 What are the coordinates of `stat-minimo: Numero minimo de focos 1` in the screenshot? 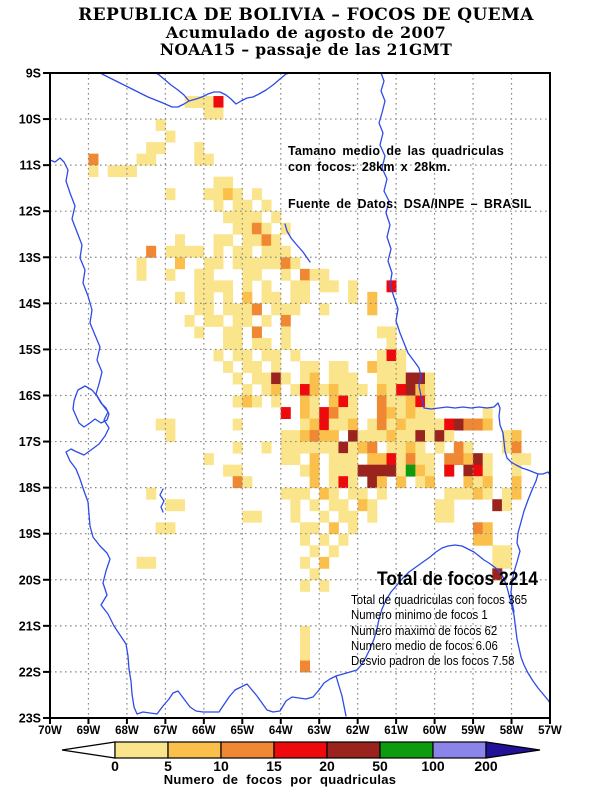 It's located at (419, 615).